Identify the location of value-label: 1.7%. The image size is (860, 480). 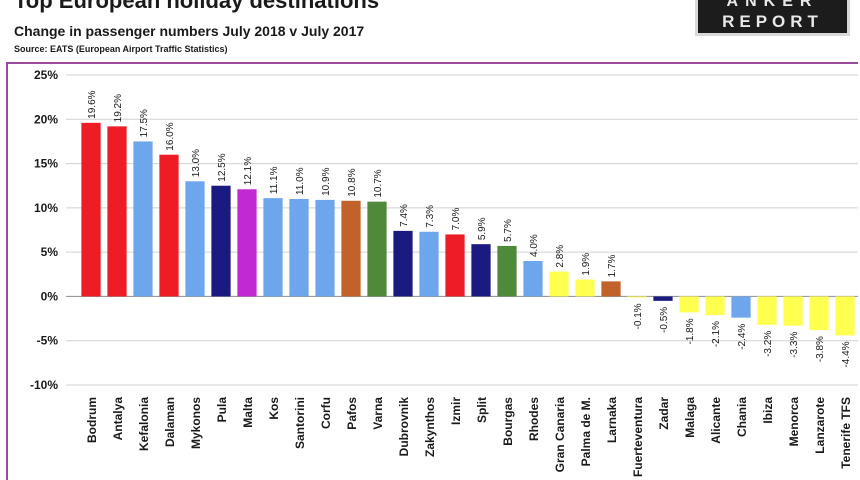
(612, 265).